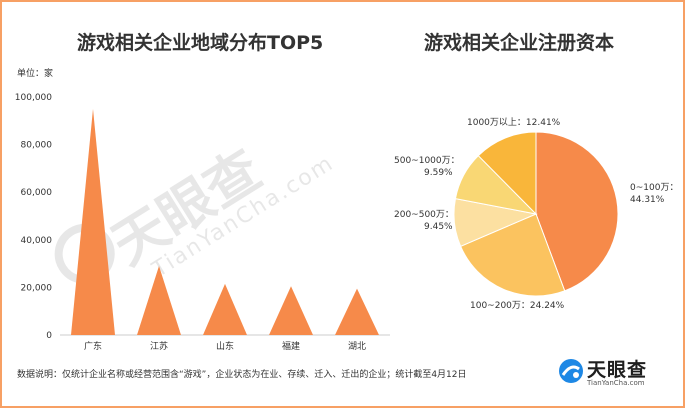 The height and width of the screenshot is (408, 685). I want to click on unit-label: 单位：家, so click(35, 74).